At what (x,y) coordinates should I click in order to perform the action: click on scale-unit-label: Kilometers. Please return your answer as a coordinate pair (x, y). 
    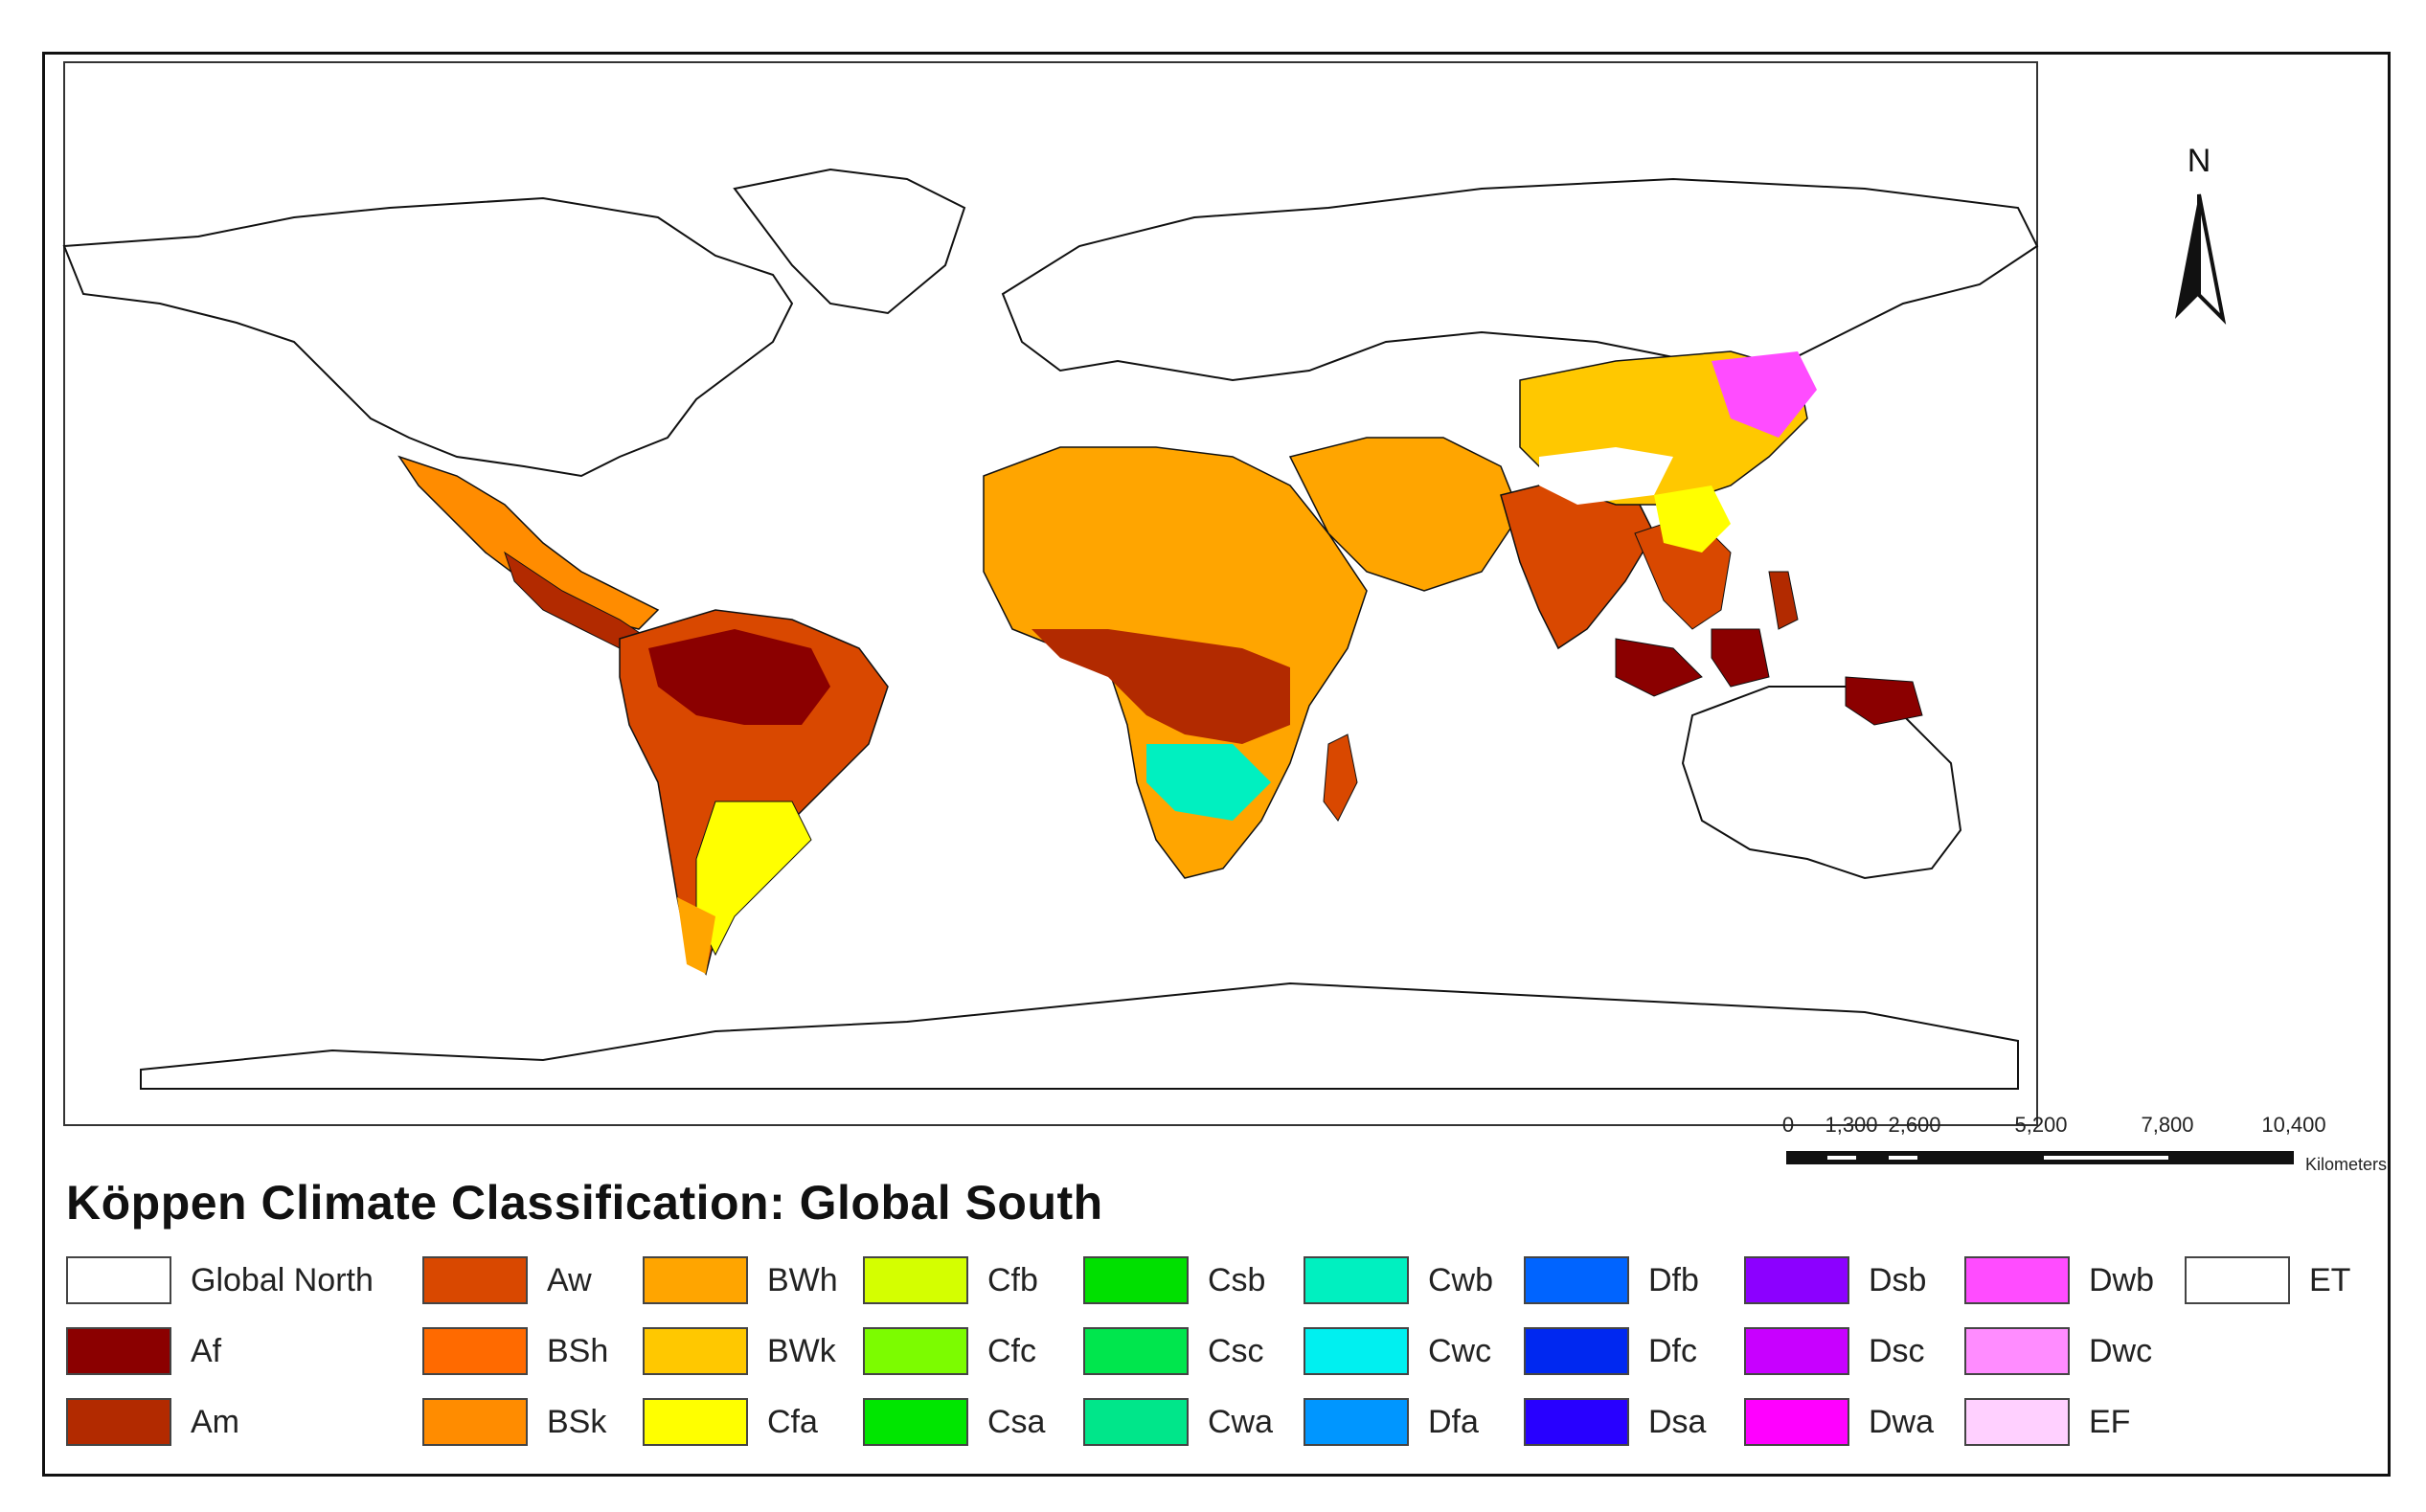
    Looking at the image, I should click on (2346, 1164).